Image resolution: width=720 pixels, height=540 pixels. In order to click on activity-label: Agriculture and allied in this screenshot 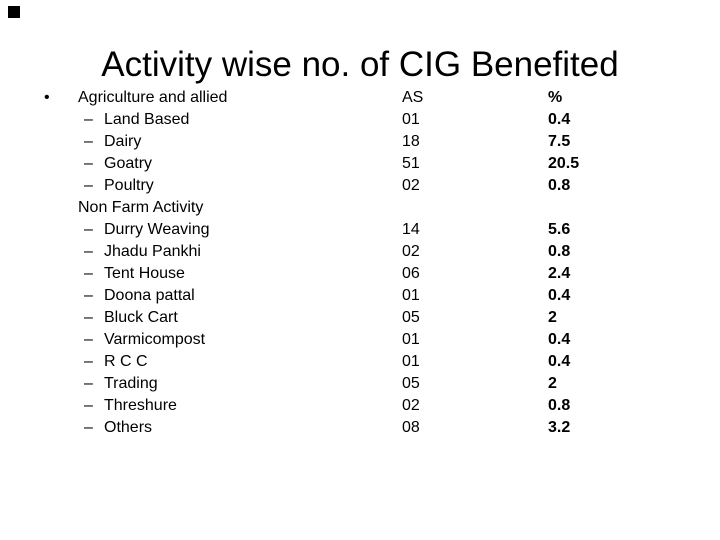, I will do `click(153, 97)`.